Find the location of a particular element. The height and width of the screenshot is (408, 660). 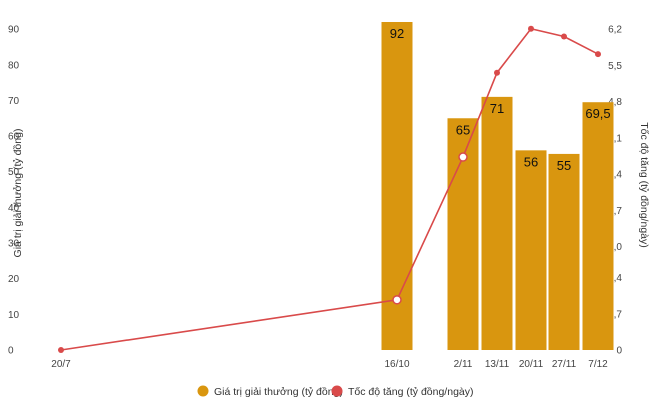

left-tick-label: 50 is located at coordinates (14, 172).